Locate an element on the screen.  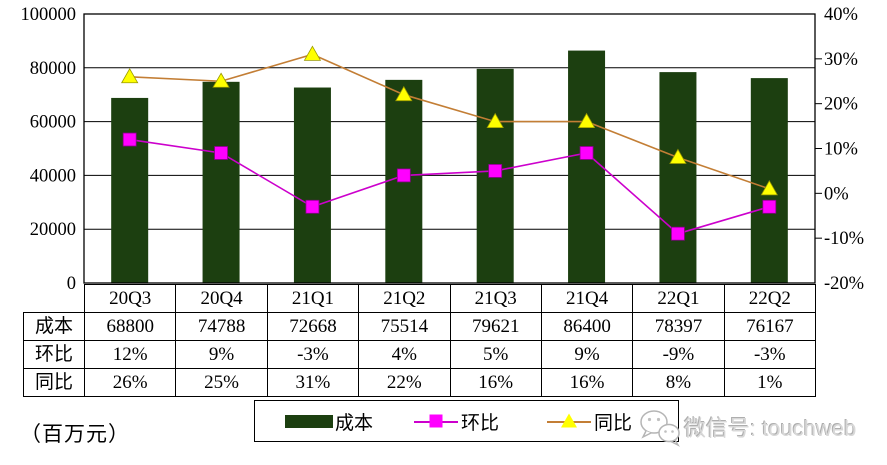
yoy-line-triangle-icon is located at coordinates (569, 421).